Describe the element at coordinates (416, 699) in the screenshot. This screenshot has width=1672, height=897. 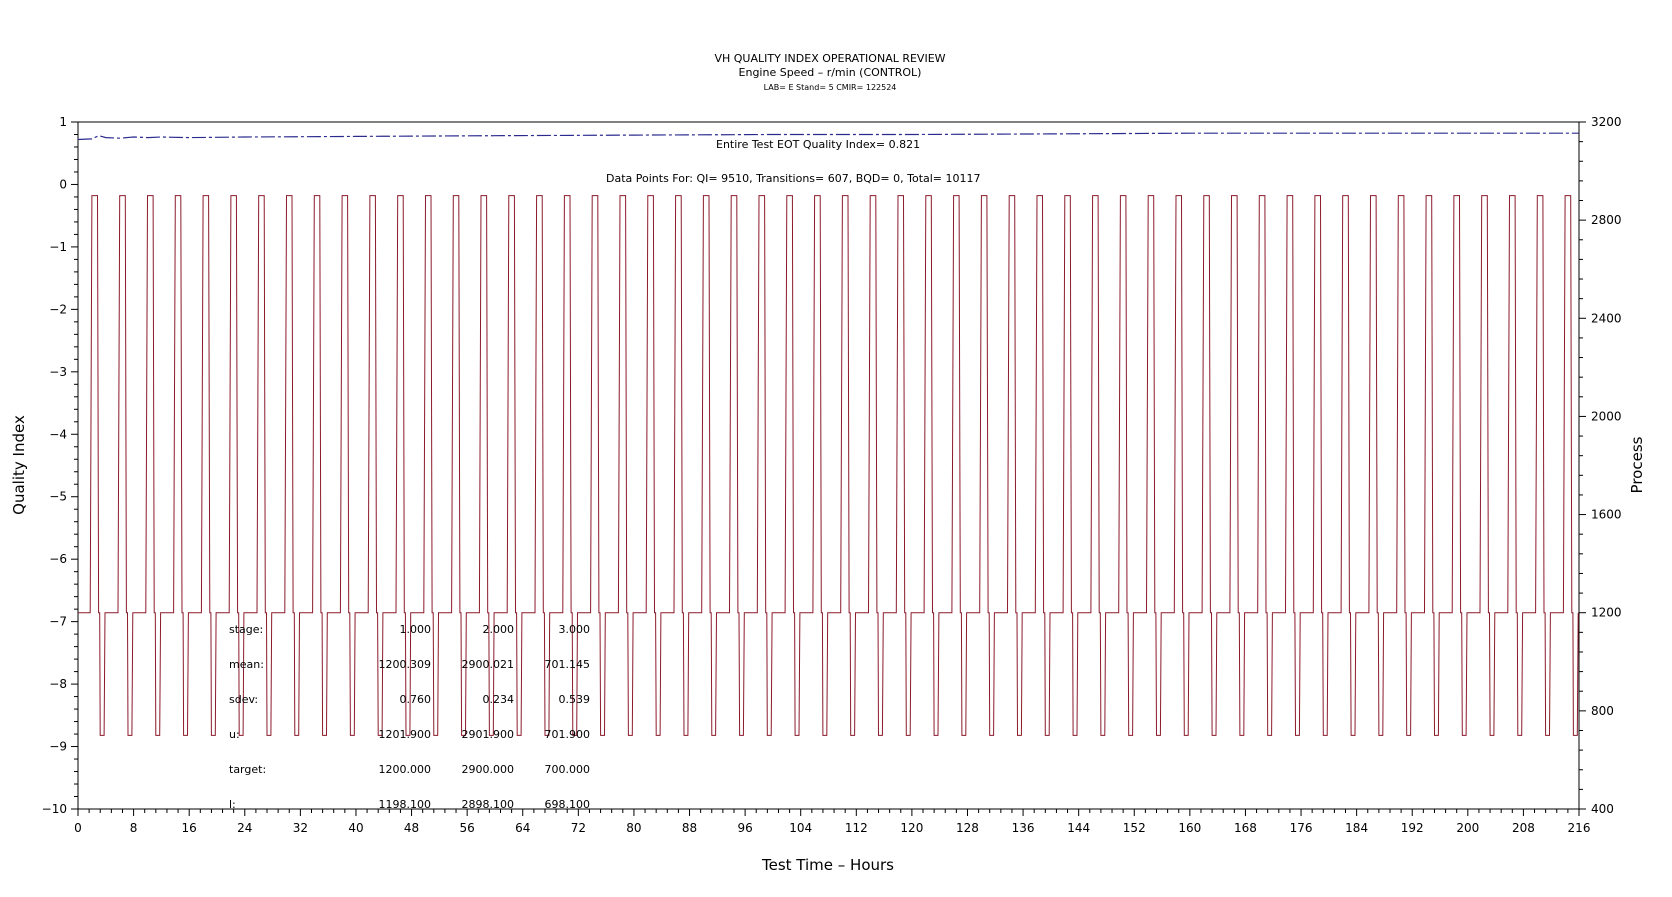
I see `stats-cell: 0.760` at that location.